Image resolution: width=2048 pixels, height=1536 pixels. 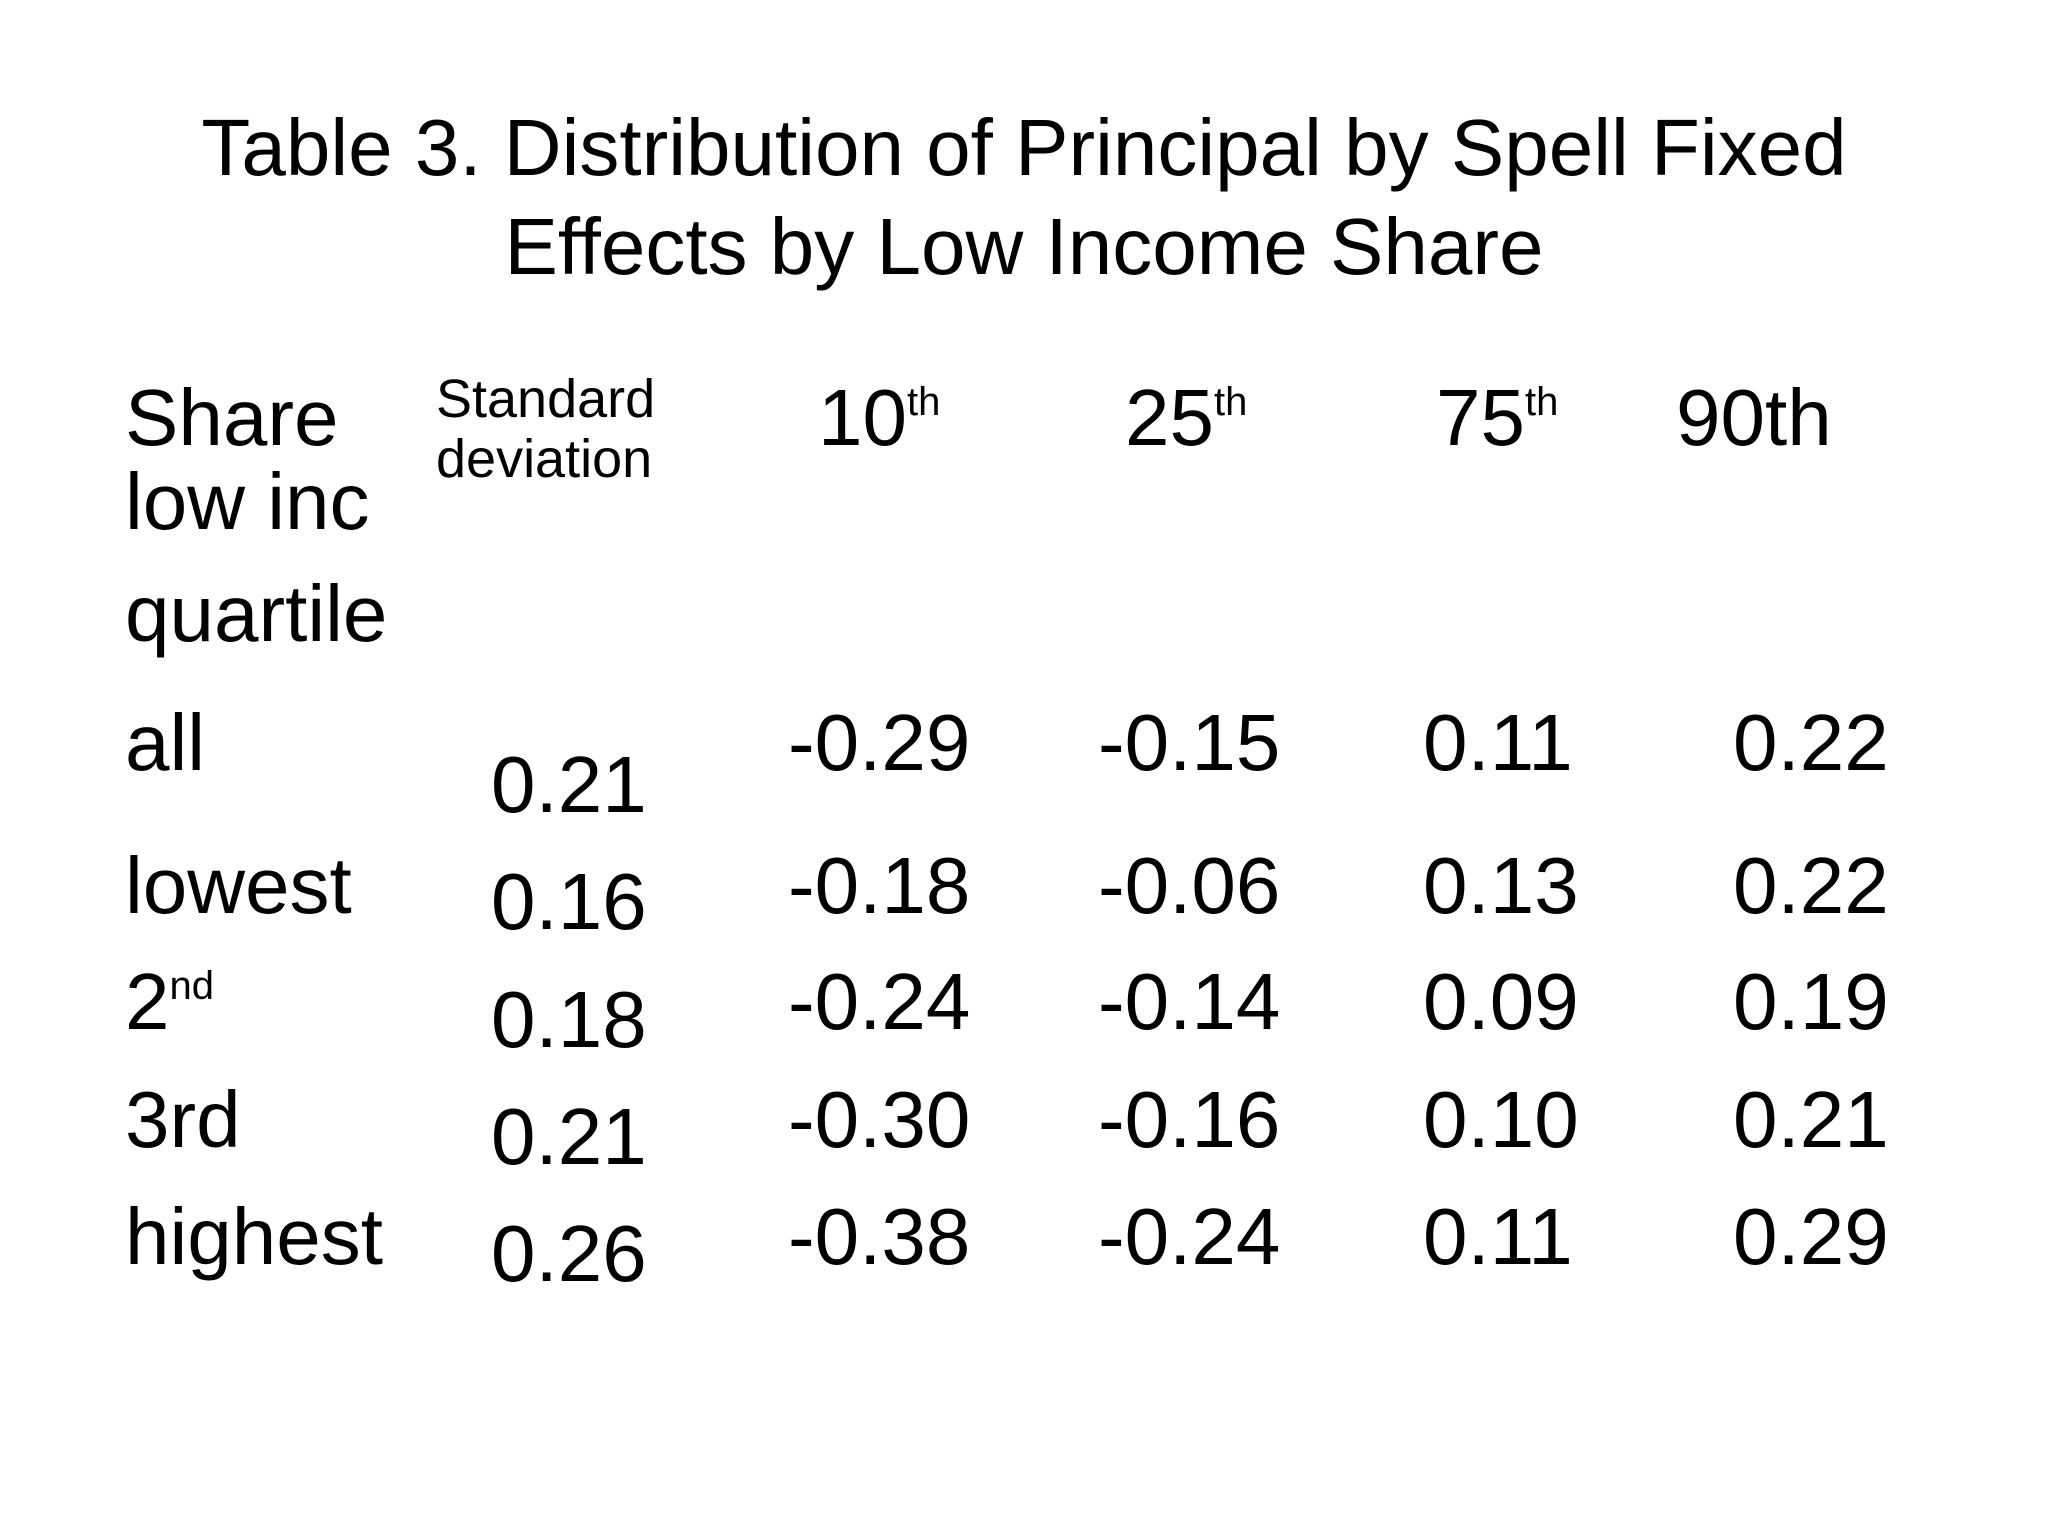 I want to click on header-p10-sup: th, so click(x=923, y=402).